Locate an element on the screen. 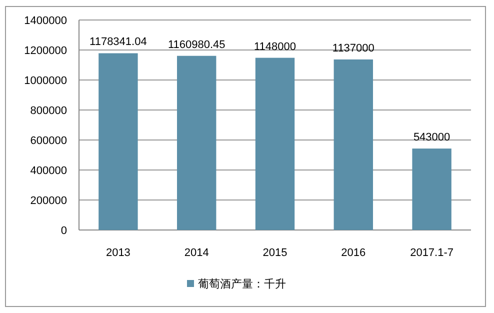 The image size is (494, 313). y-tick-label: 200000 is located at coordinates (48, 200).